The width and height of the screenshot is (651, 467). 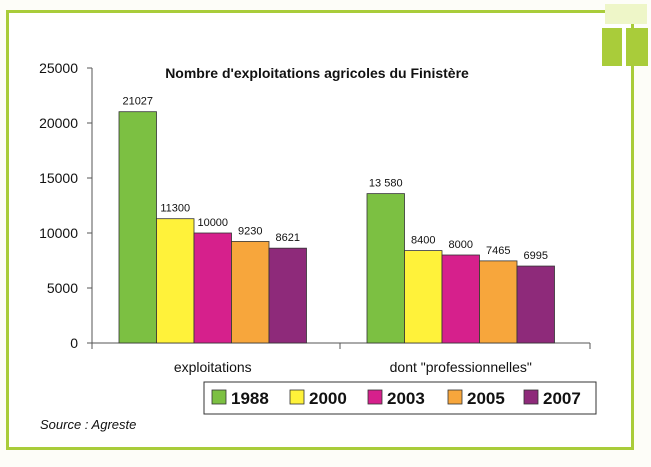 What do you see at coordinates (88, 424) in the screenshot?
I see `source-text: Source : Agreste` at bounding box center [88, 424].